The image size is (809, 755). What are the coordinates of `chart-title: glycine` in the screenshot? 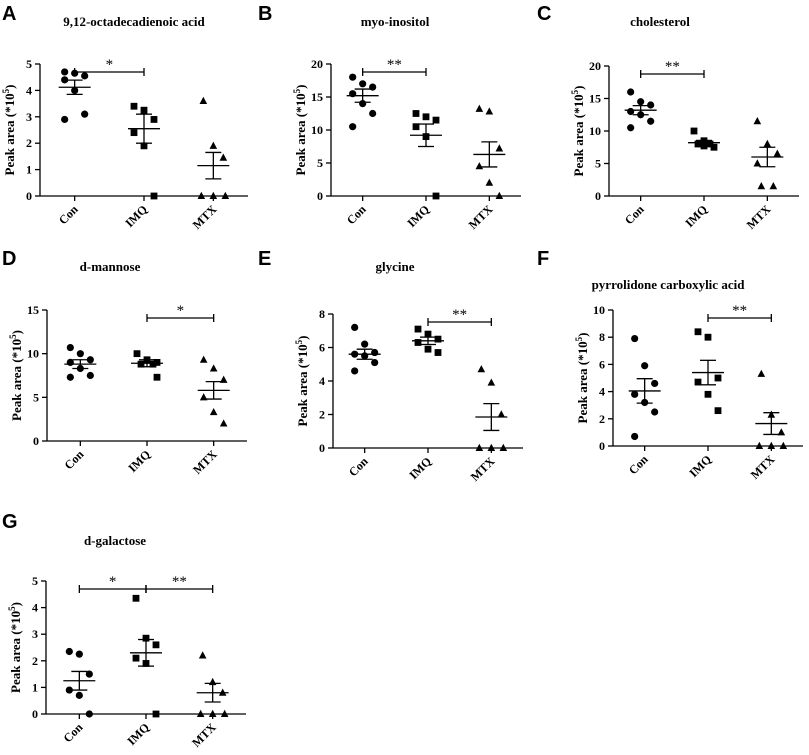 It's located at (395, 266).